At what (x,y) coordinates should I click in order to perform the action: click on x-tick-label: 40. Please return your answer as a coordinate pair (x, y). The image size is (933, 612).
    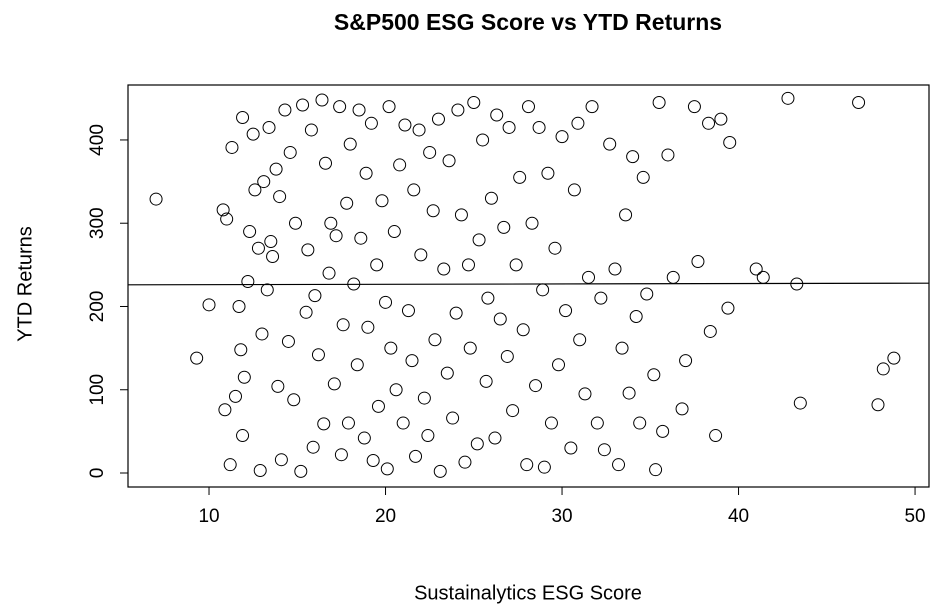
    Looking at the image, I should click on (738, 516).